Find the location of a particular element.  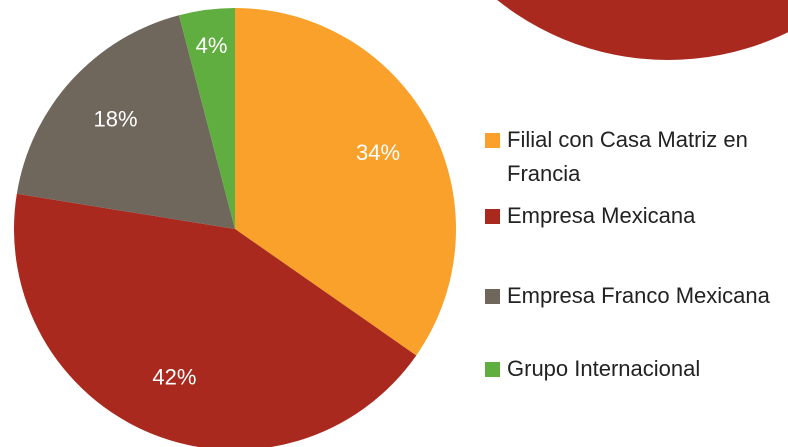

legend-label: Empresa Franco Mexicana is located at coordinates (638, 295).